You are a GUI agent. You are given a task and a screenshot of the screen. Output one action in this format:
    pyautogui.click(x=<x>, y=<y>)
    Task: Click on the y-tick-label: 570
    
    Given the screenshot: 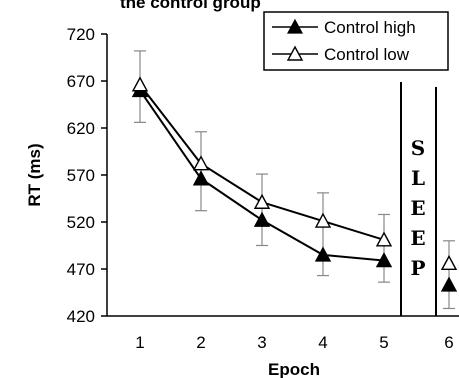 What is the action you would take?
    pyautogui.click(x=81, y=175)
    